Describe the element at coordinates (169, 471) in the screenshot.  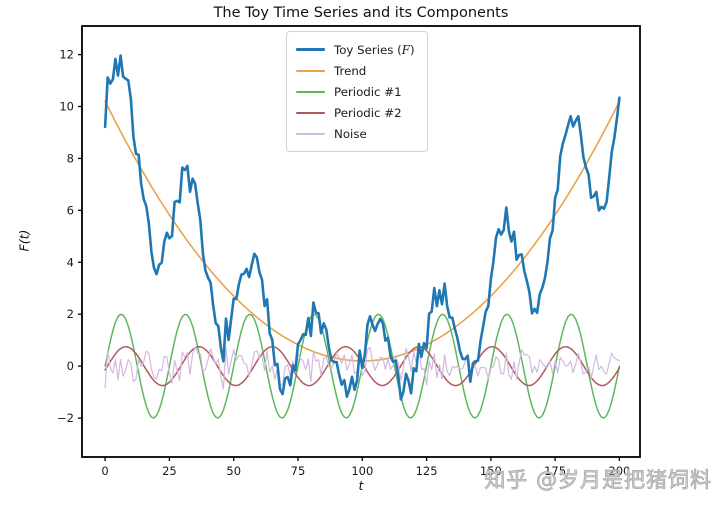
I see `x-tick-label: 25` at that location.